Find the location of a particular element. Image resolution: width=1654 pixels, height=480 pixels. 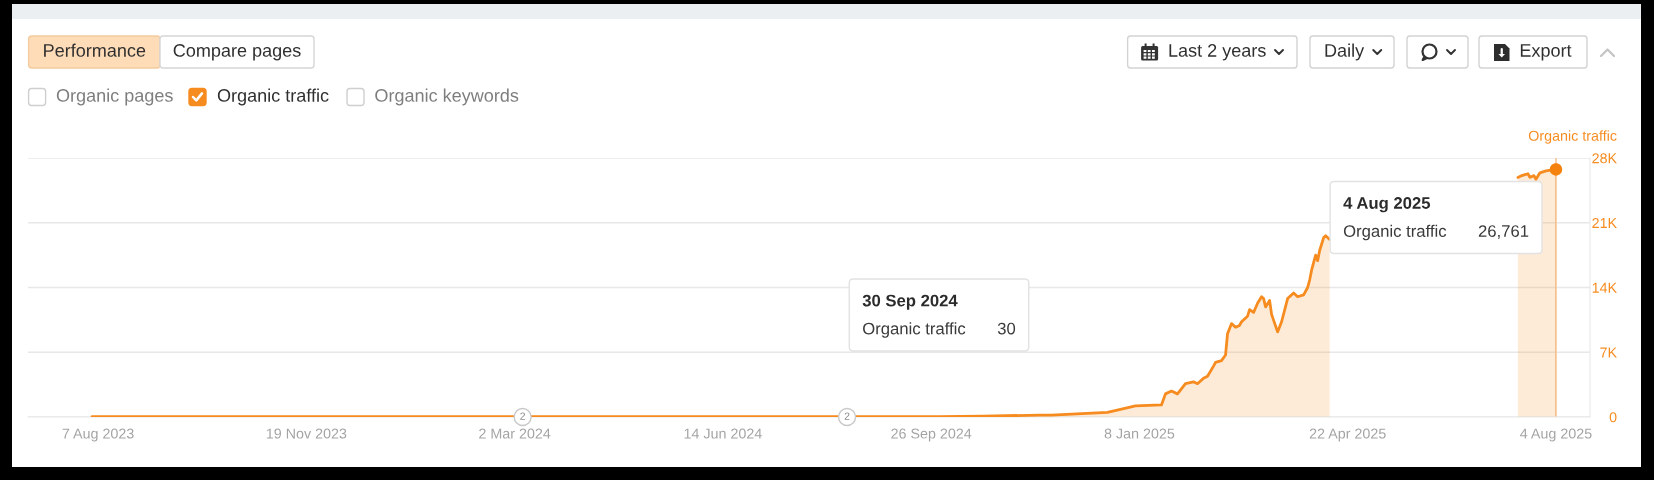

text: Last 2 years is located at coordinates (1217, 52).